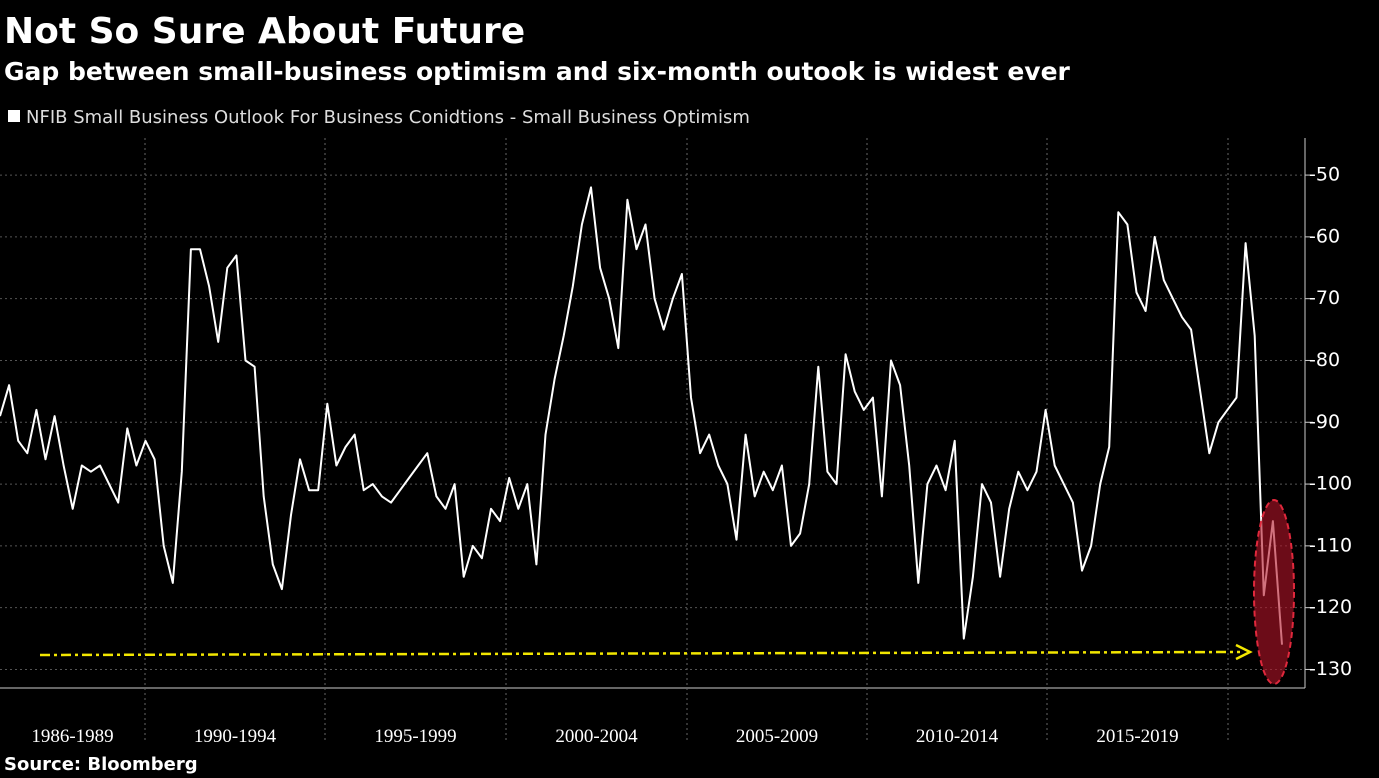 This screenshot has height=778, width=1379. Describe the element at coordinates (1324, 360) in the screenshot. I see `y-tick-label: -80` at that location.